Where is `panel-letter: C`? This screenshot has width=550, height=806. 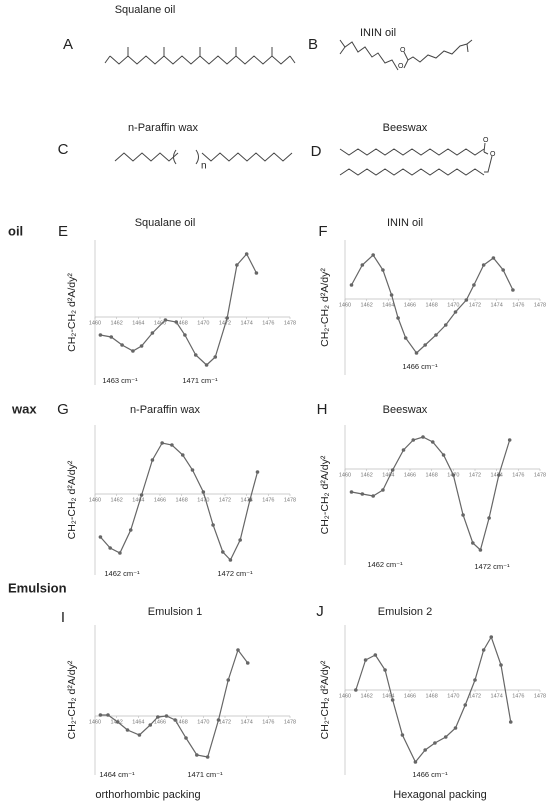
panel-letter: C is located at coordinates (63, 149).